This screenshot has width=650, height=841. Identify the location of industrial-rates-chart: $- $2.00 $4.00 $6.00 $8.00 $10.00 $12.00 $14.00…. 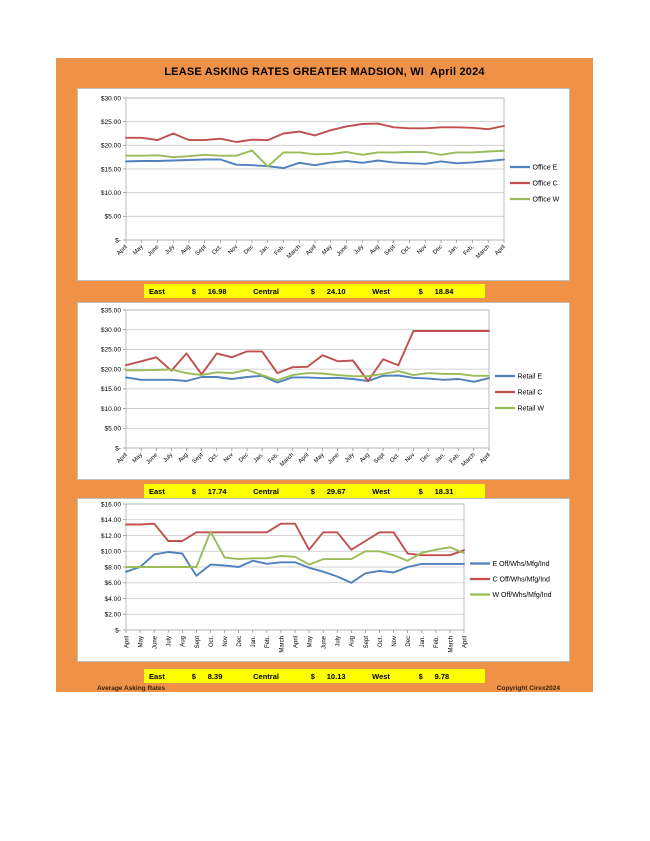
(323, 580).